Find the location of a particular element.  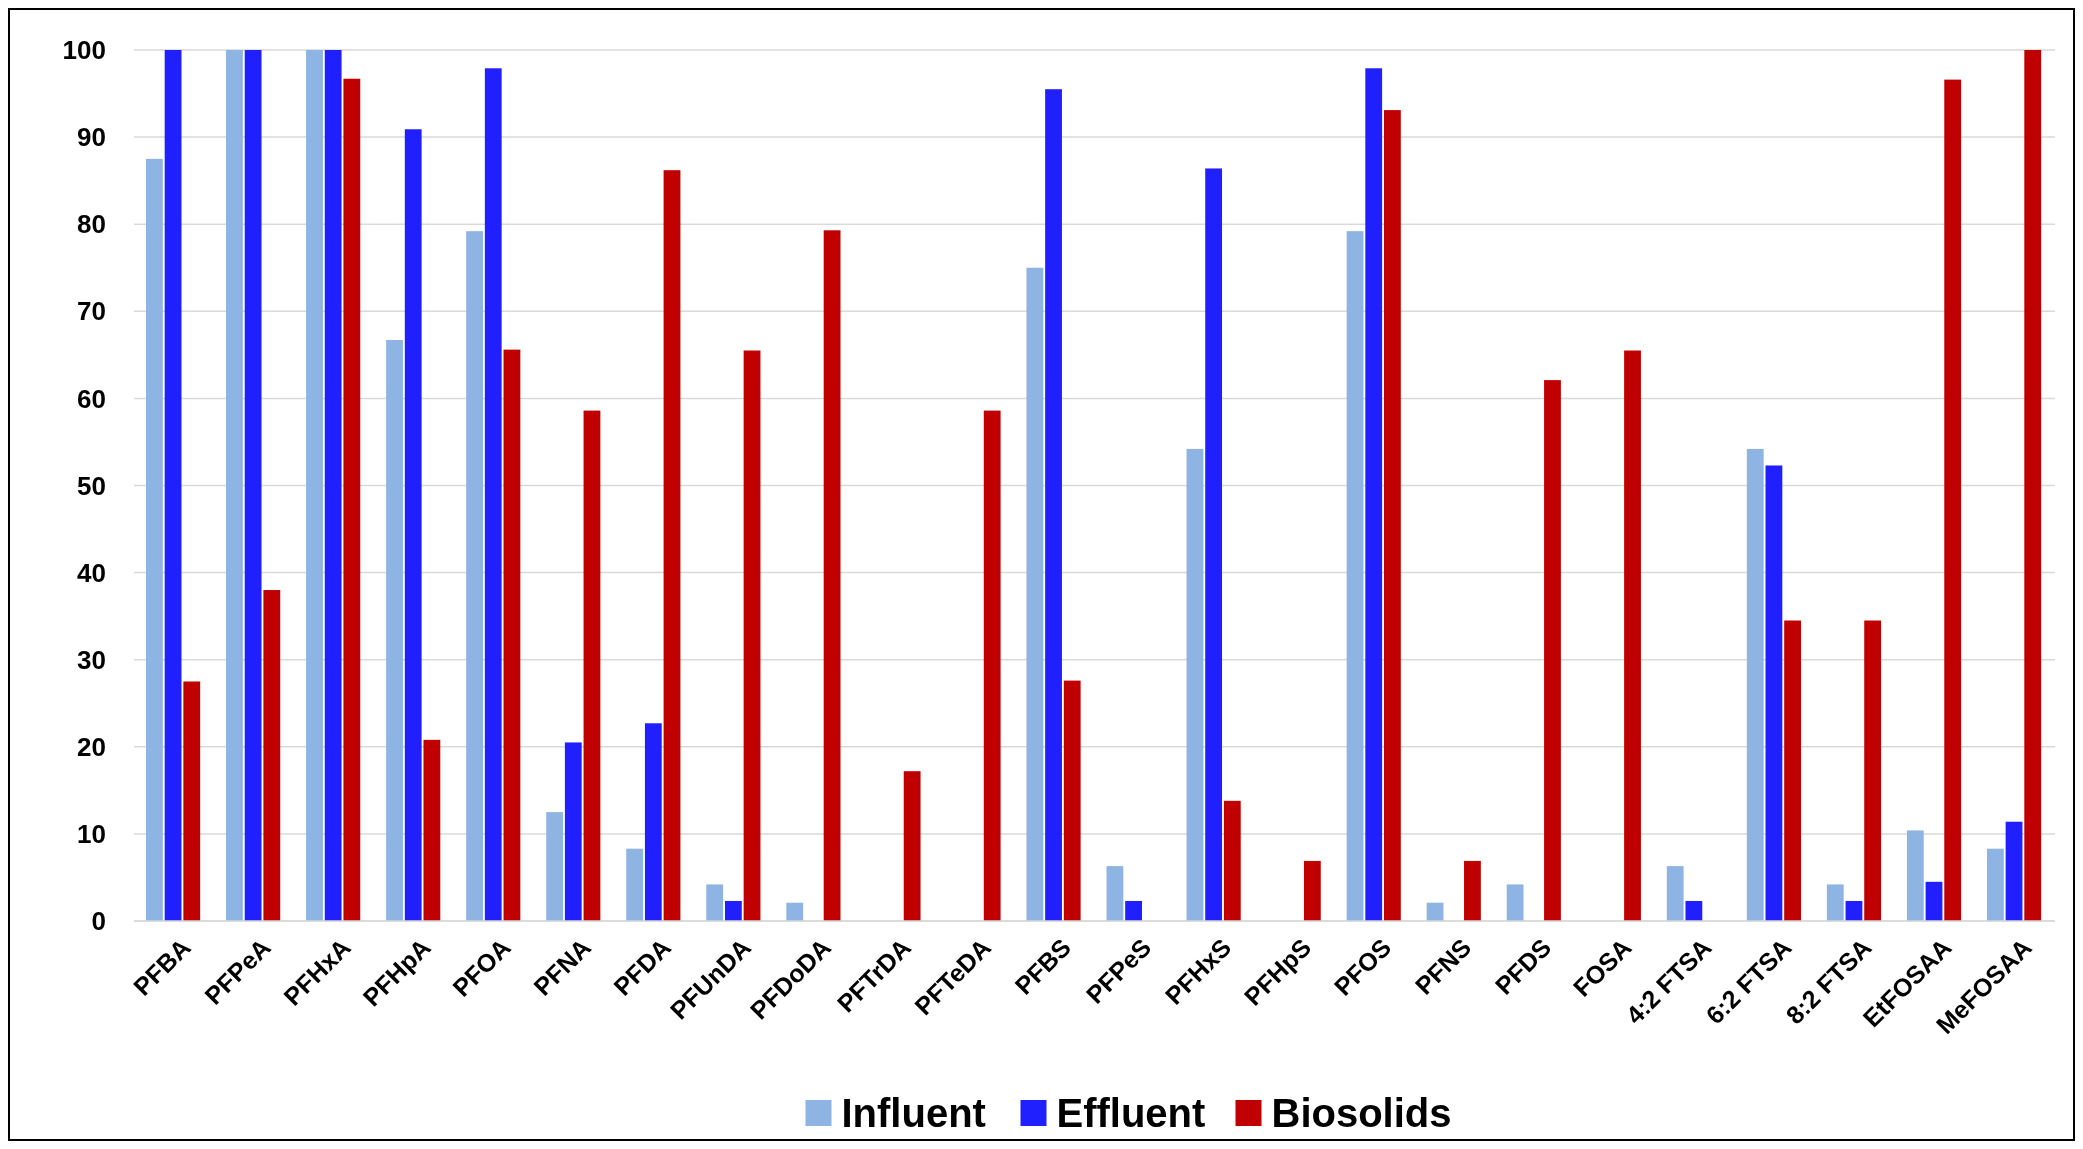

y-tick-label: 40 is located at coordinates (91, 572).